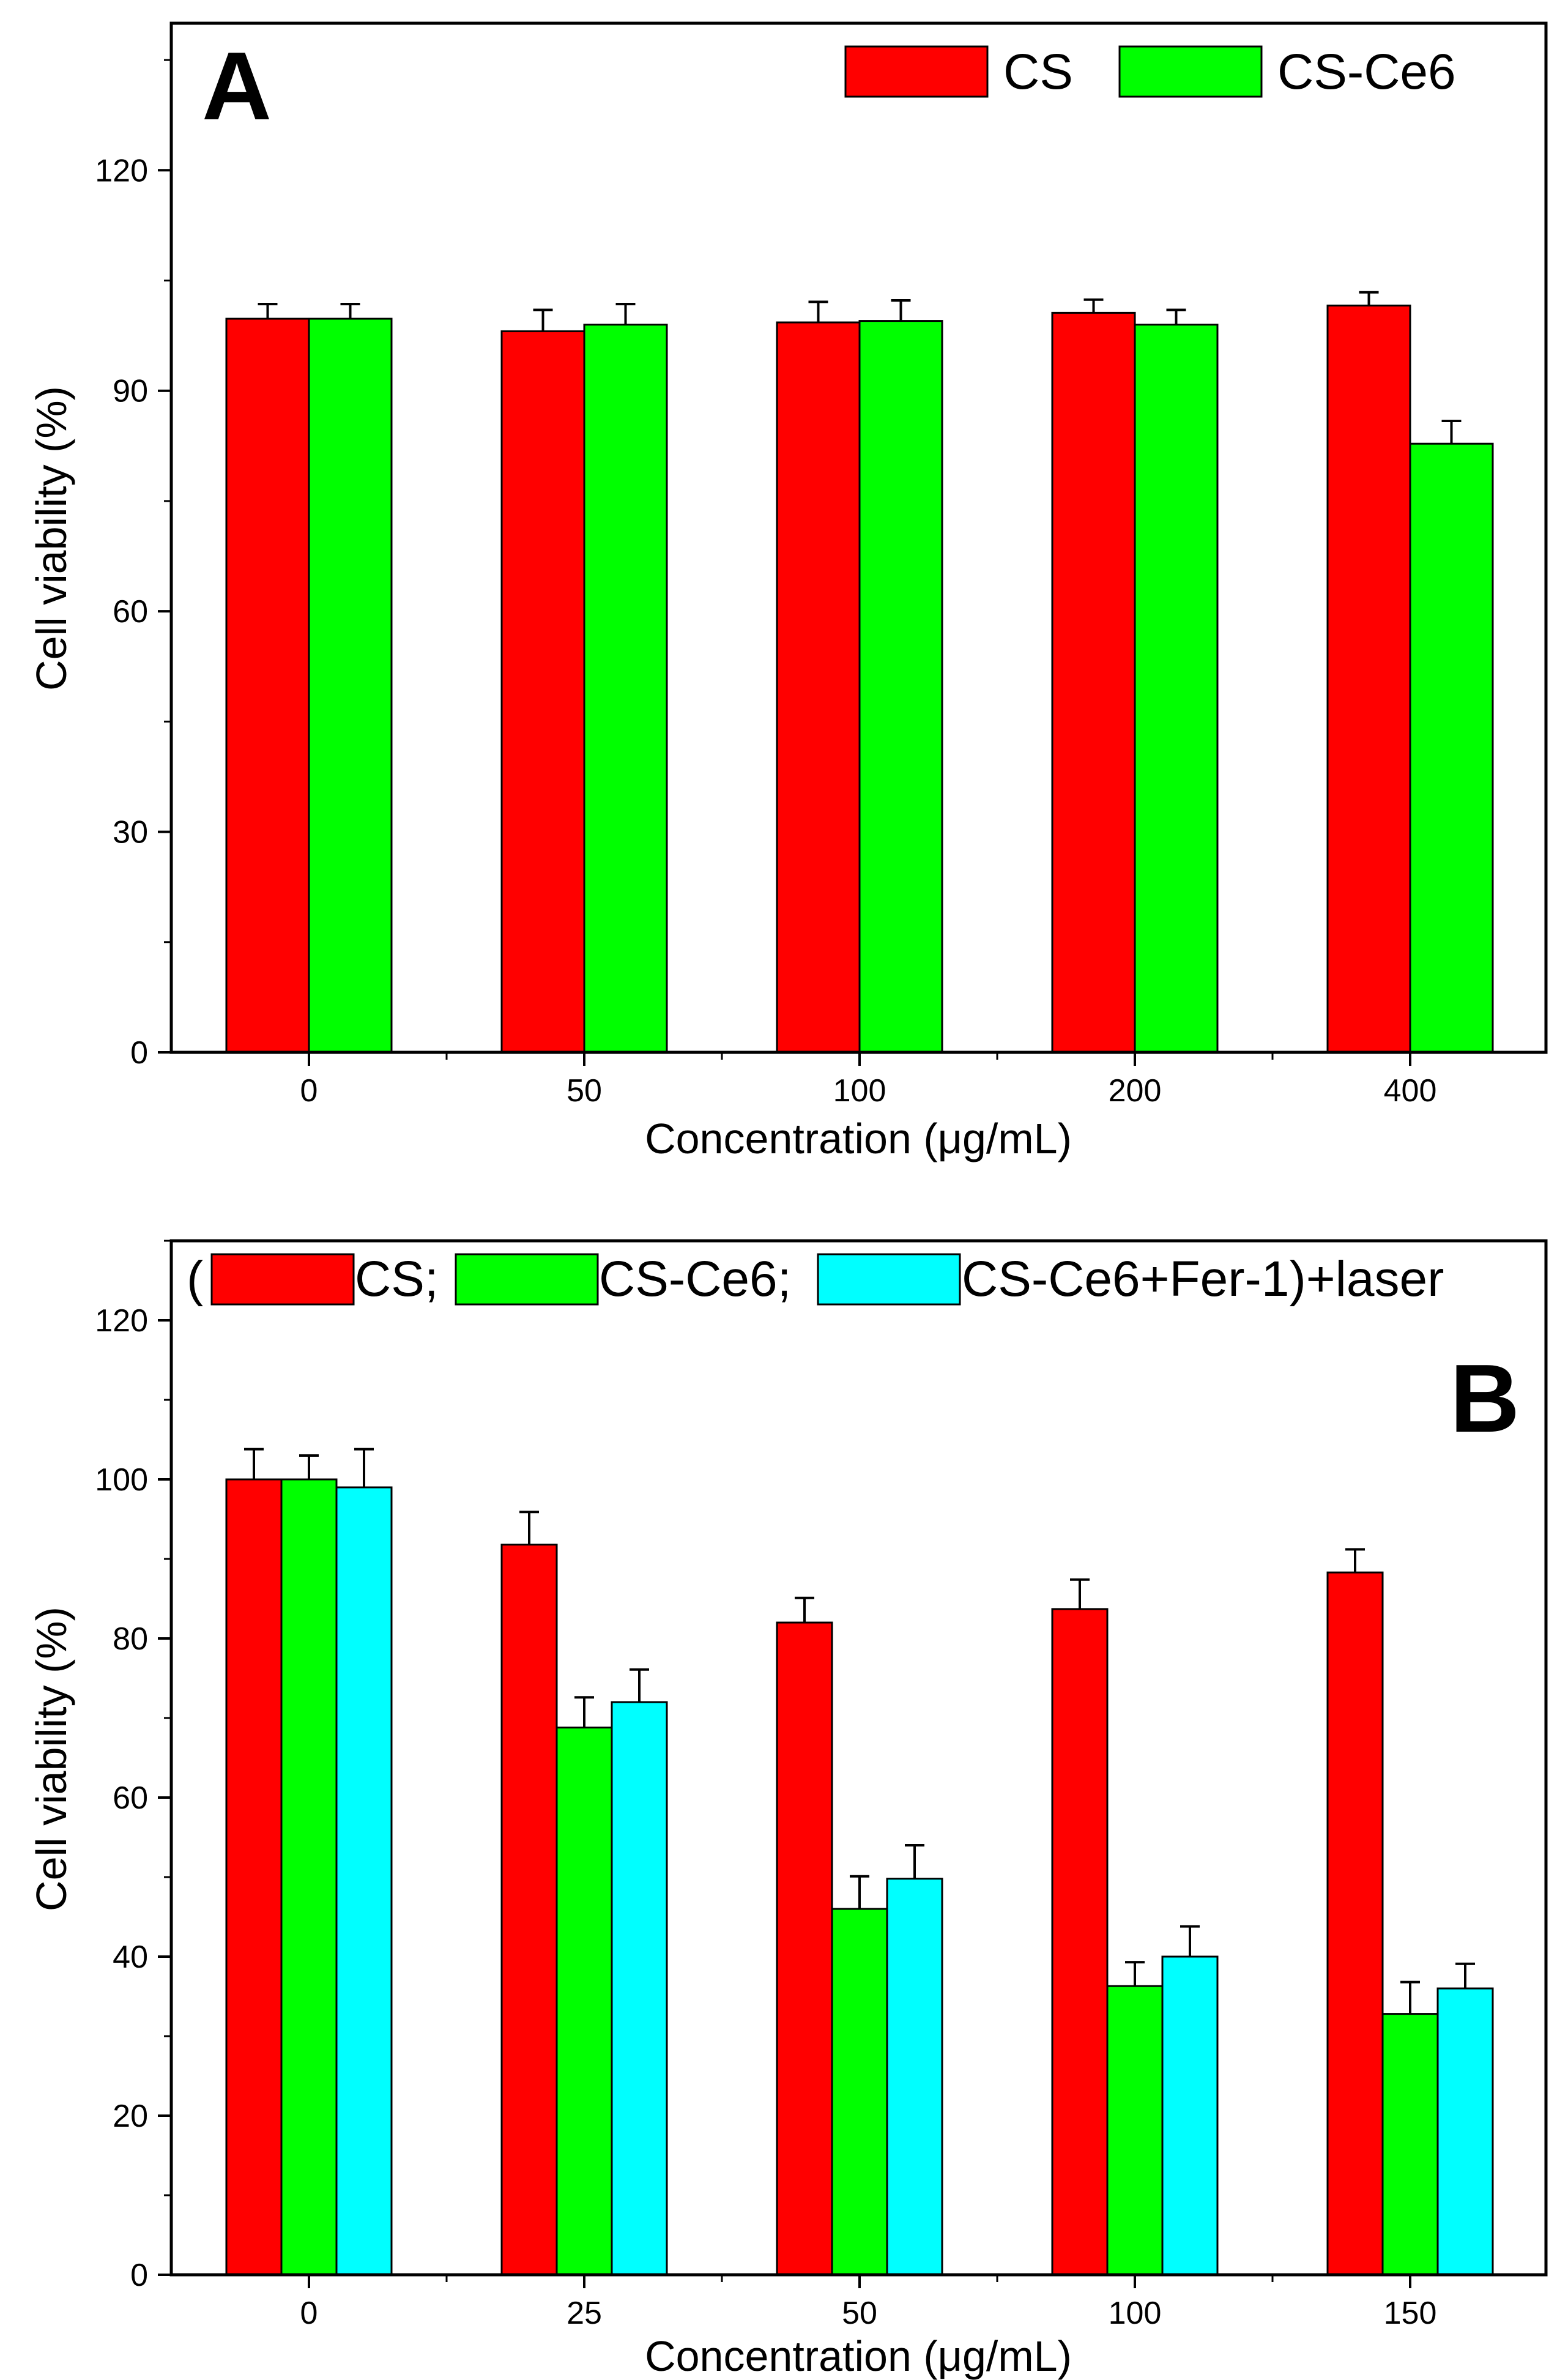 This screenshot has width=1568, height=2380. What do you see at coordinates (1410, 1091) in the screenshot?
I see `x-tick-label-a-400: 400` at bounding box center [1410, 1091].